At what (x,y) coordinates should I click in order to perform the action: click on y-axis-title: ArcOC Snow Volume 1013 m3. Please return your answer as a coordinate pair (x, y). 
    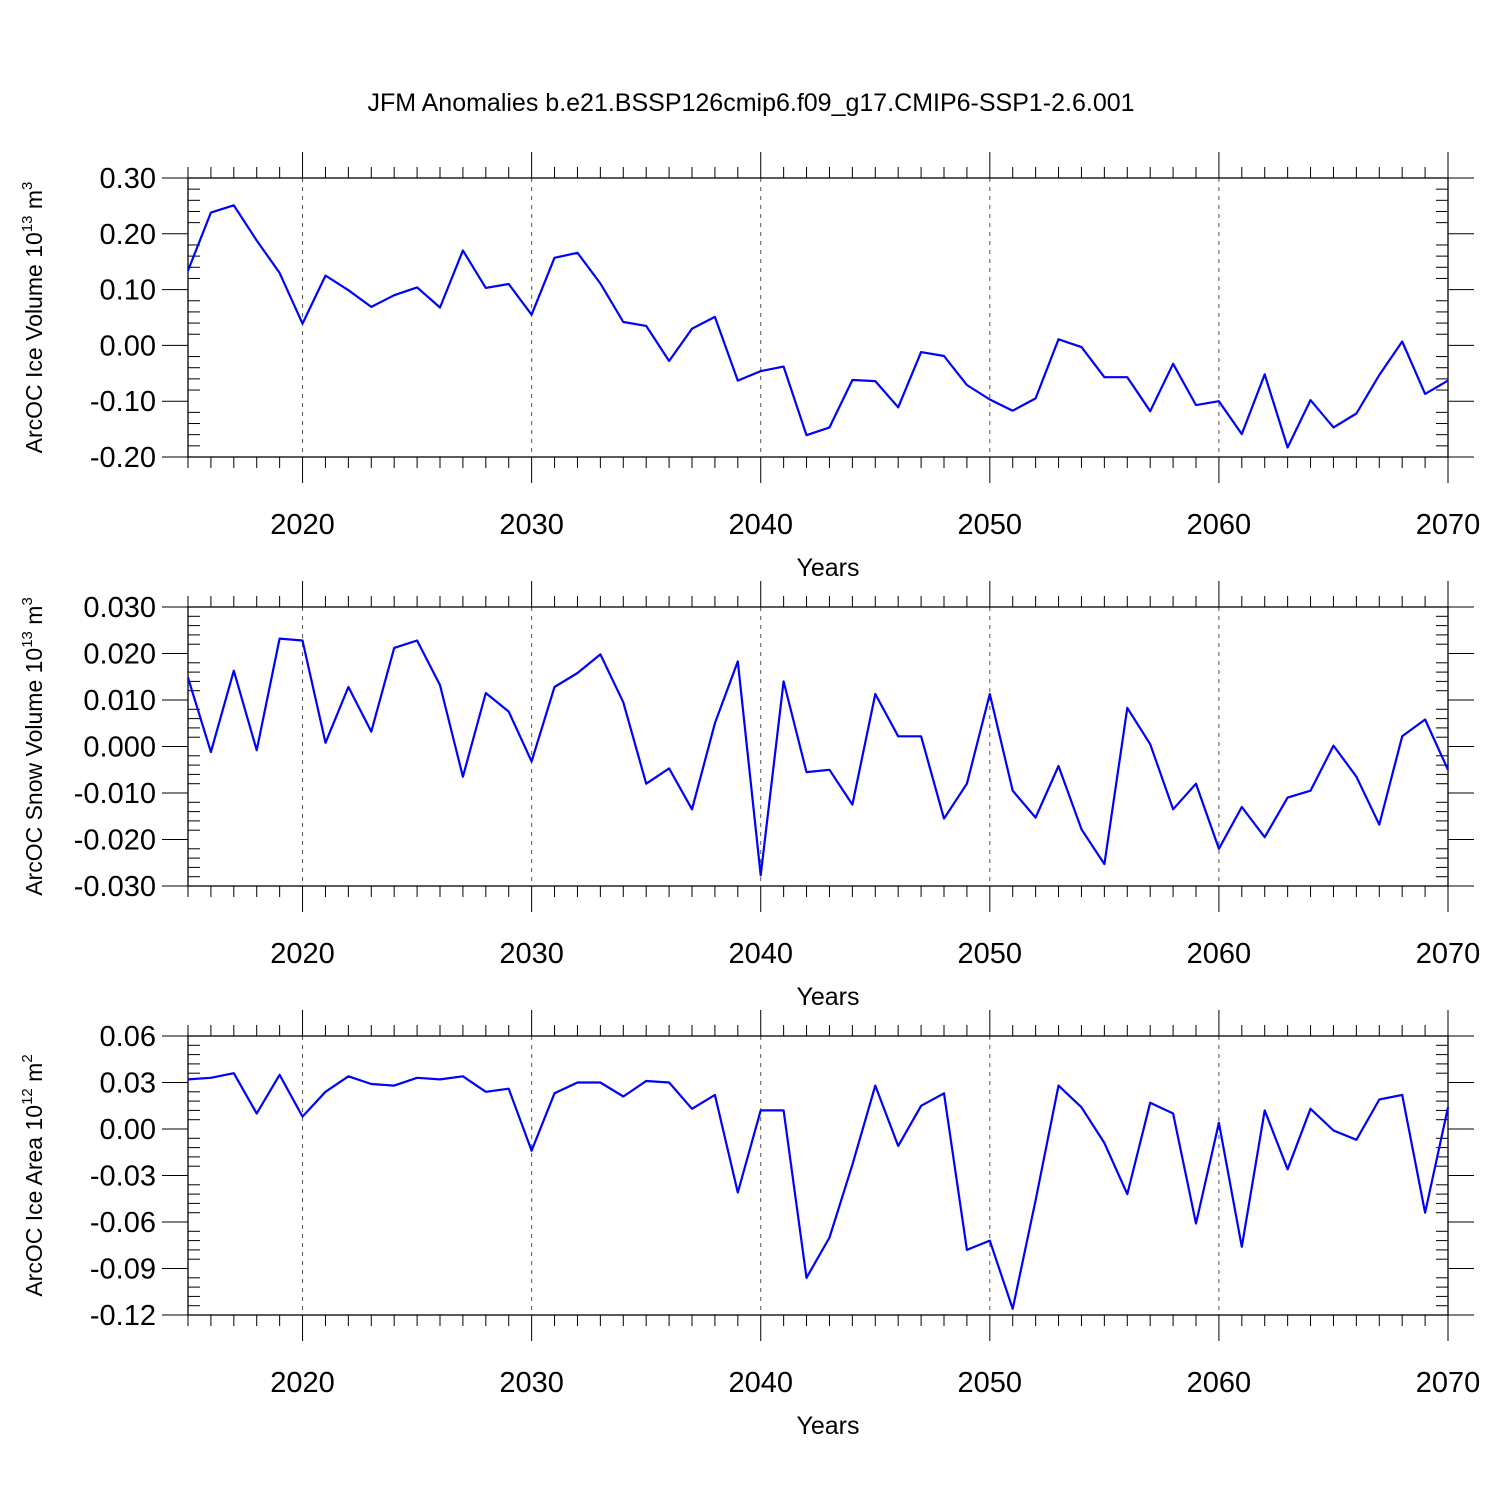
    Looking at the image, I should click on (33, 746).